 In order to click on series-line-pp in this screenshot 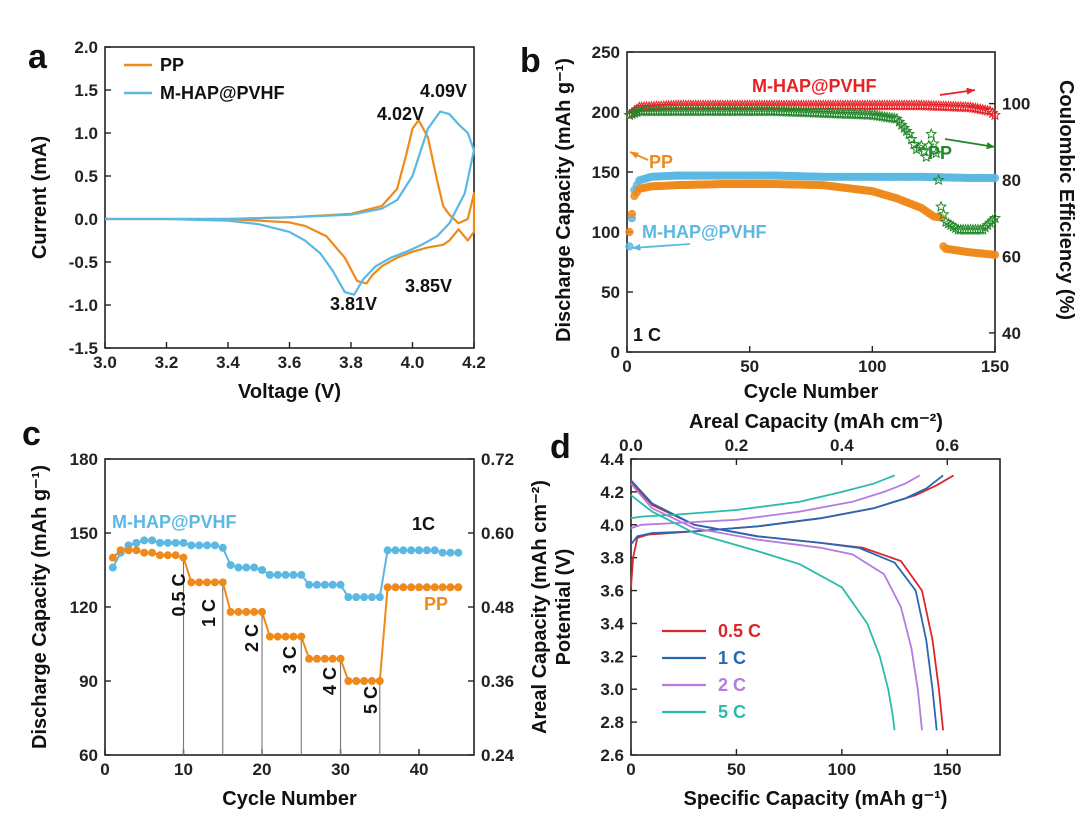, I will do `click(290, 202)`.